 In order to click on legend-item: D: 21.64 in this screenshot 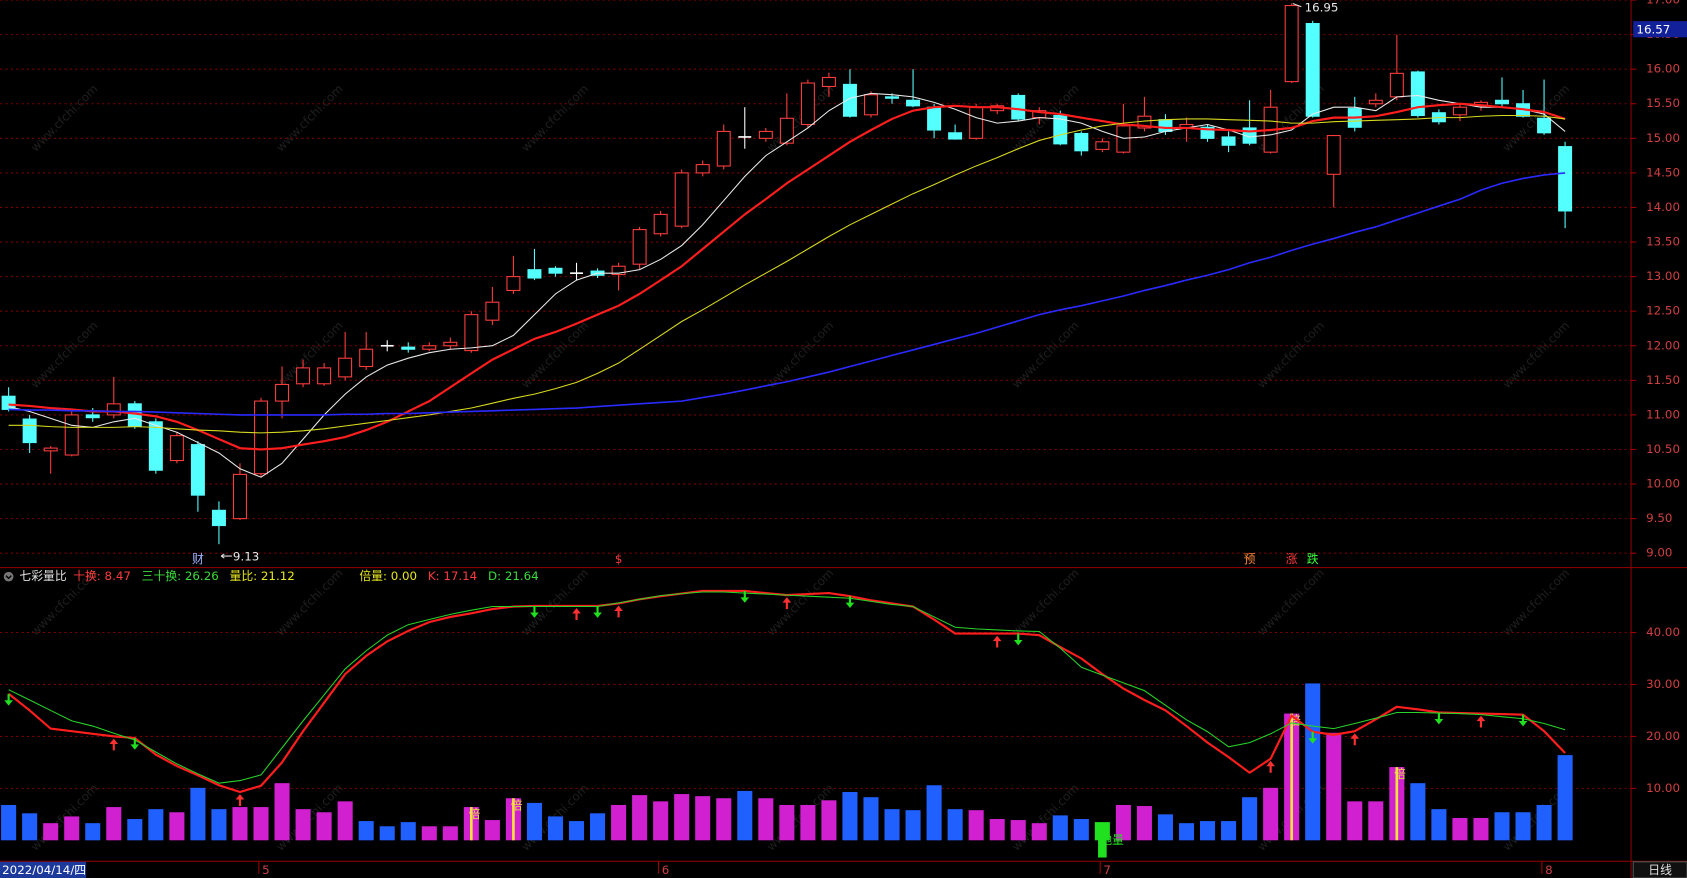, I will do `click(513, 576)`.